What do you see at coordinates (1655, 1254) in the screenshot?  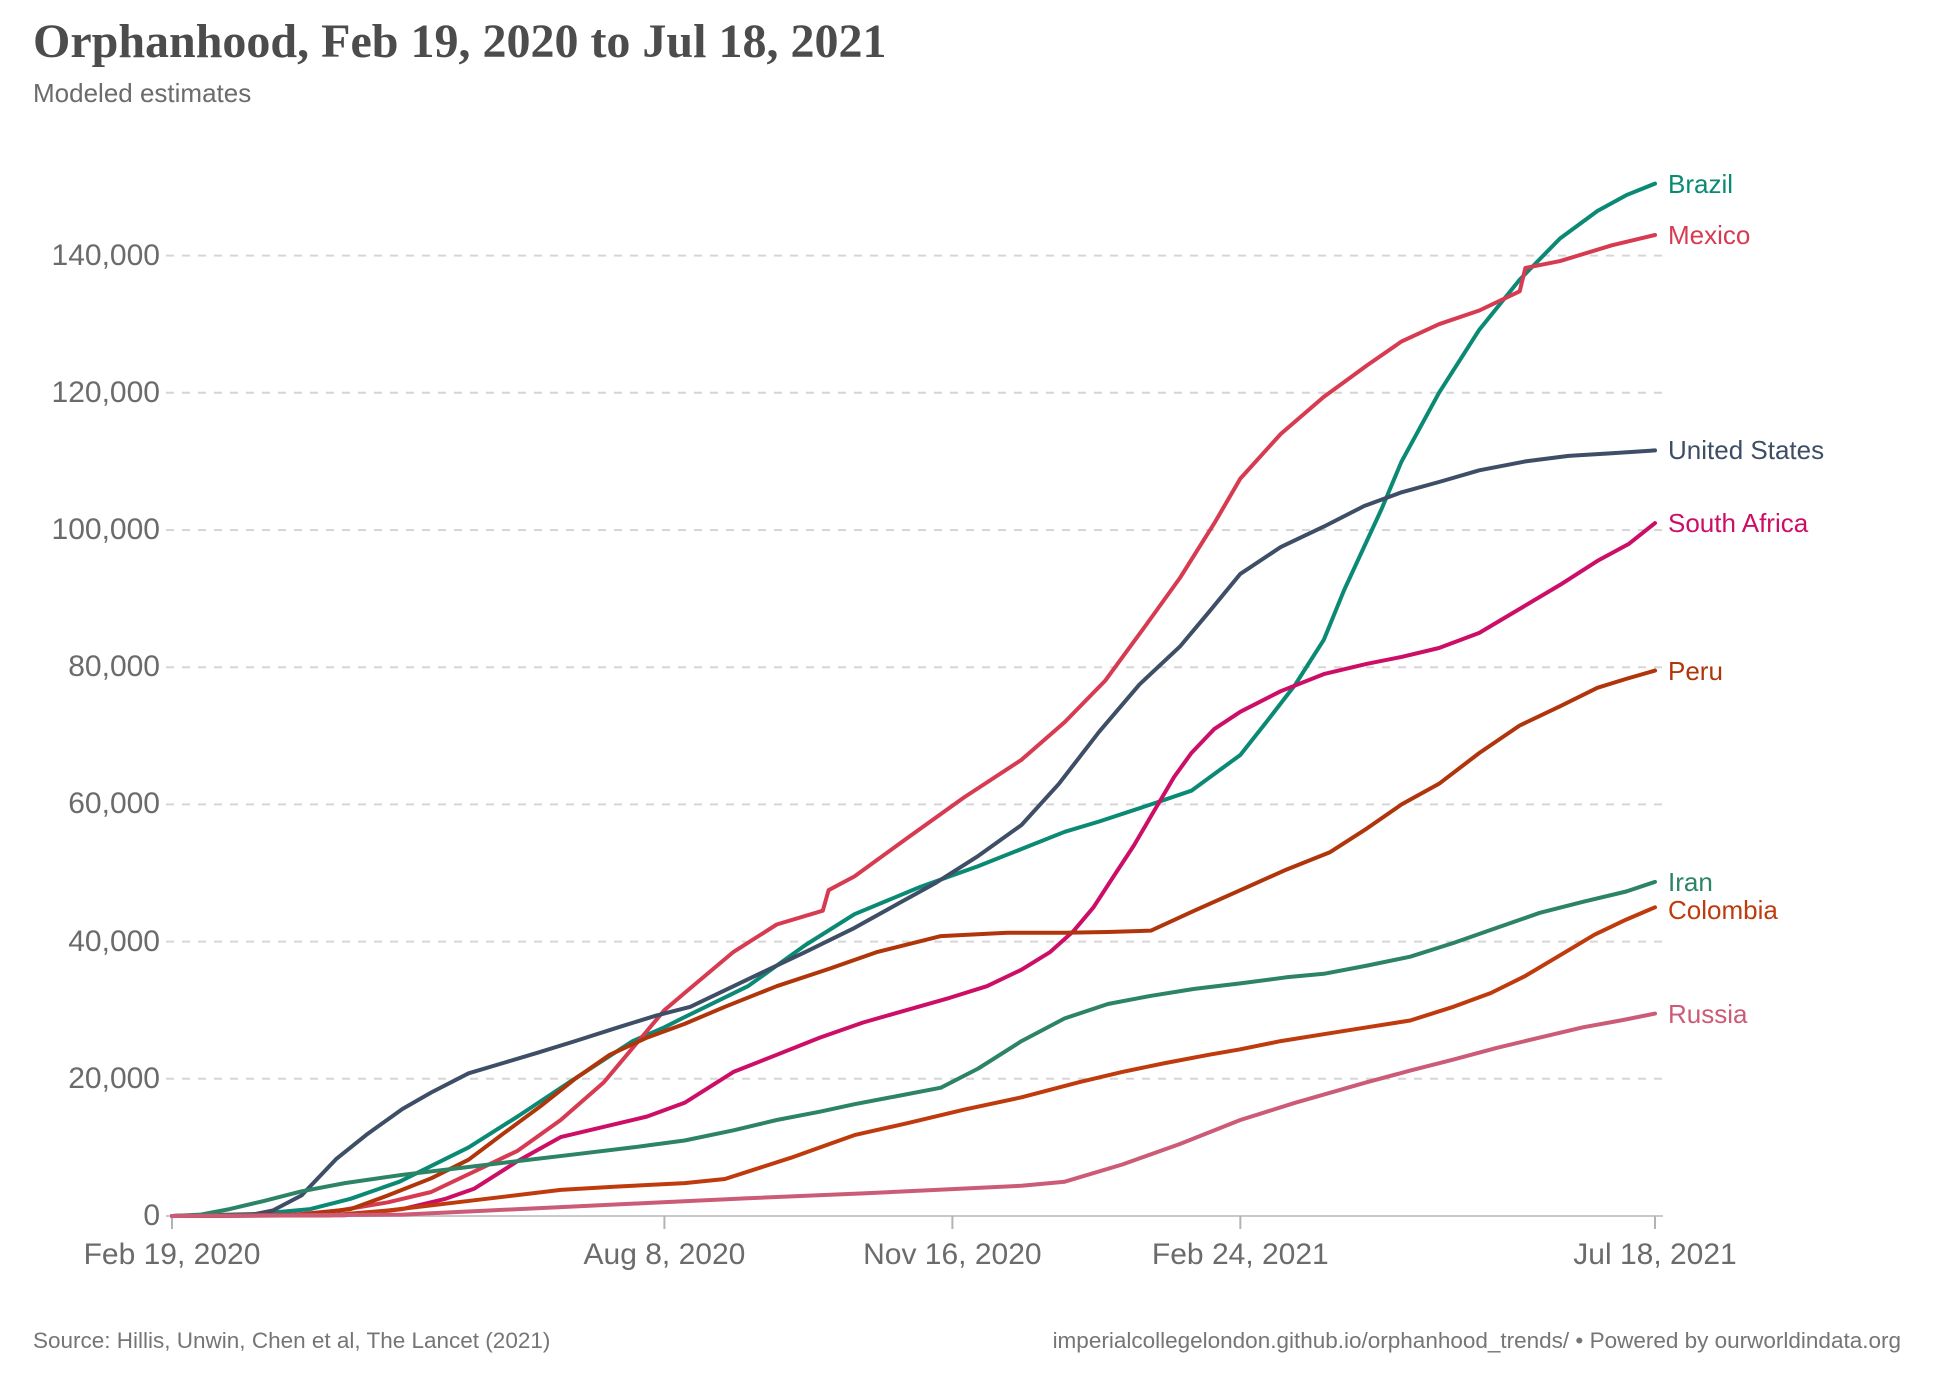 I see `x-tick-label: Jul 18, 2021` at bounding box center [1655, 1254].